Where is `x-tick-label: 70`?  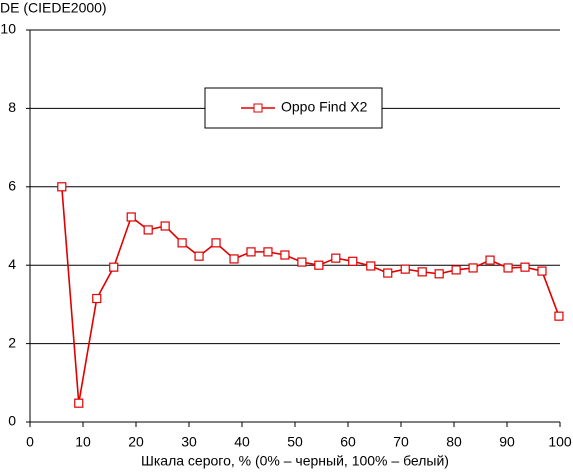 x-tick-label: 70 is located at coordinates (401, 442).